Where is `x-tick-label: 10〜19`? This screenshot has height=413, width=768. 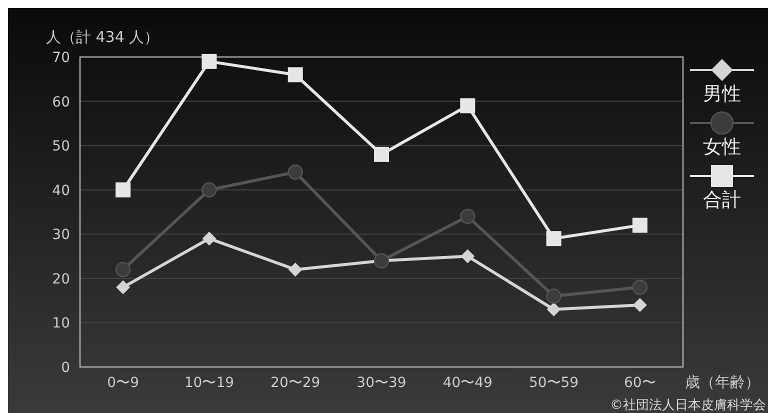 x-tick-label: 10〜19 is located at coordinates (209, 383).